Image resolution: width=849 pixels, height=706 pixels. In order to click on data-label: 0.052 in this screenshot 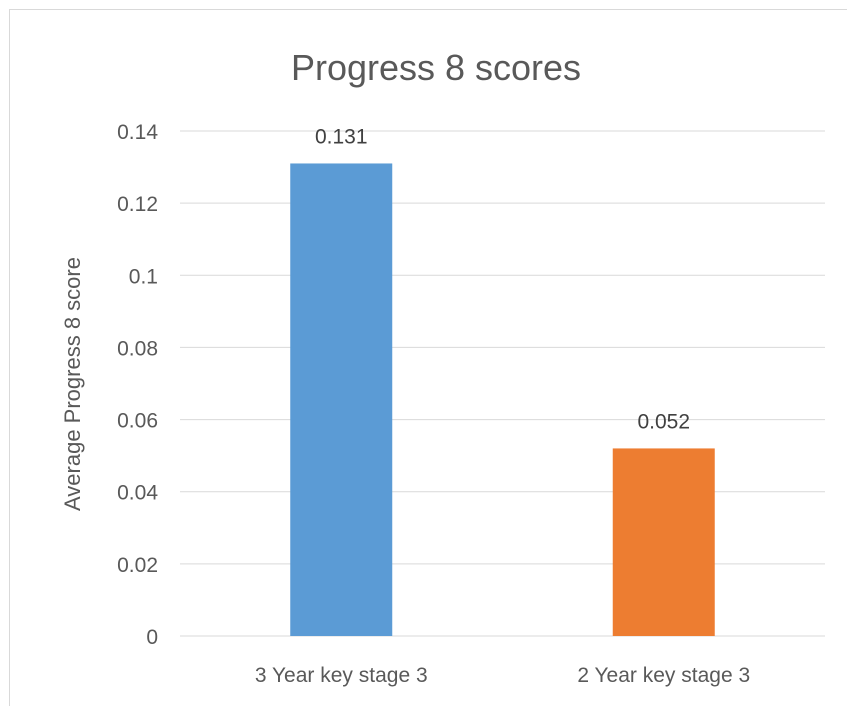, I will do `click(663, 421)`.